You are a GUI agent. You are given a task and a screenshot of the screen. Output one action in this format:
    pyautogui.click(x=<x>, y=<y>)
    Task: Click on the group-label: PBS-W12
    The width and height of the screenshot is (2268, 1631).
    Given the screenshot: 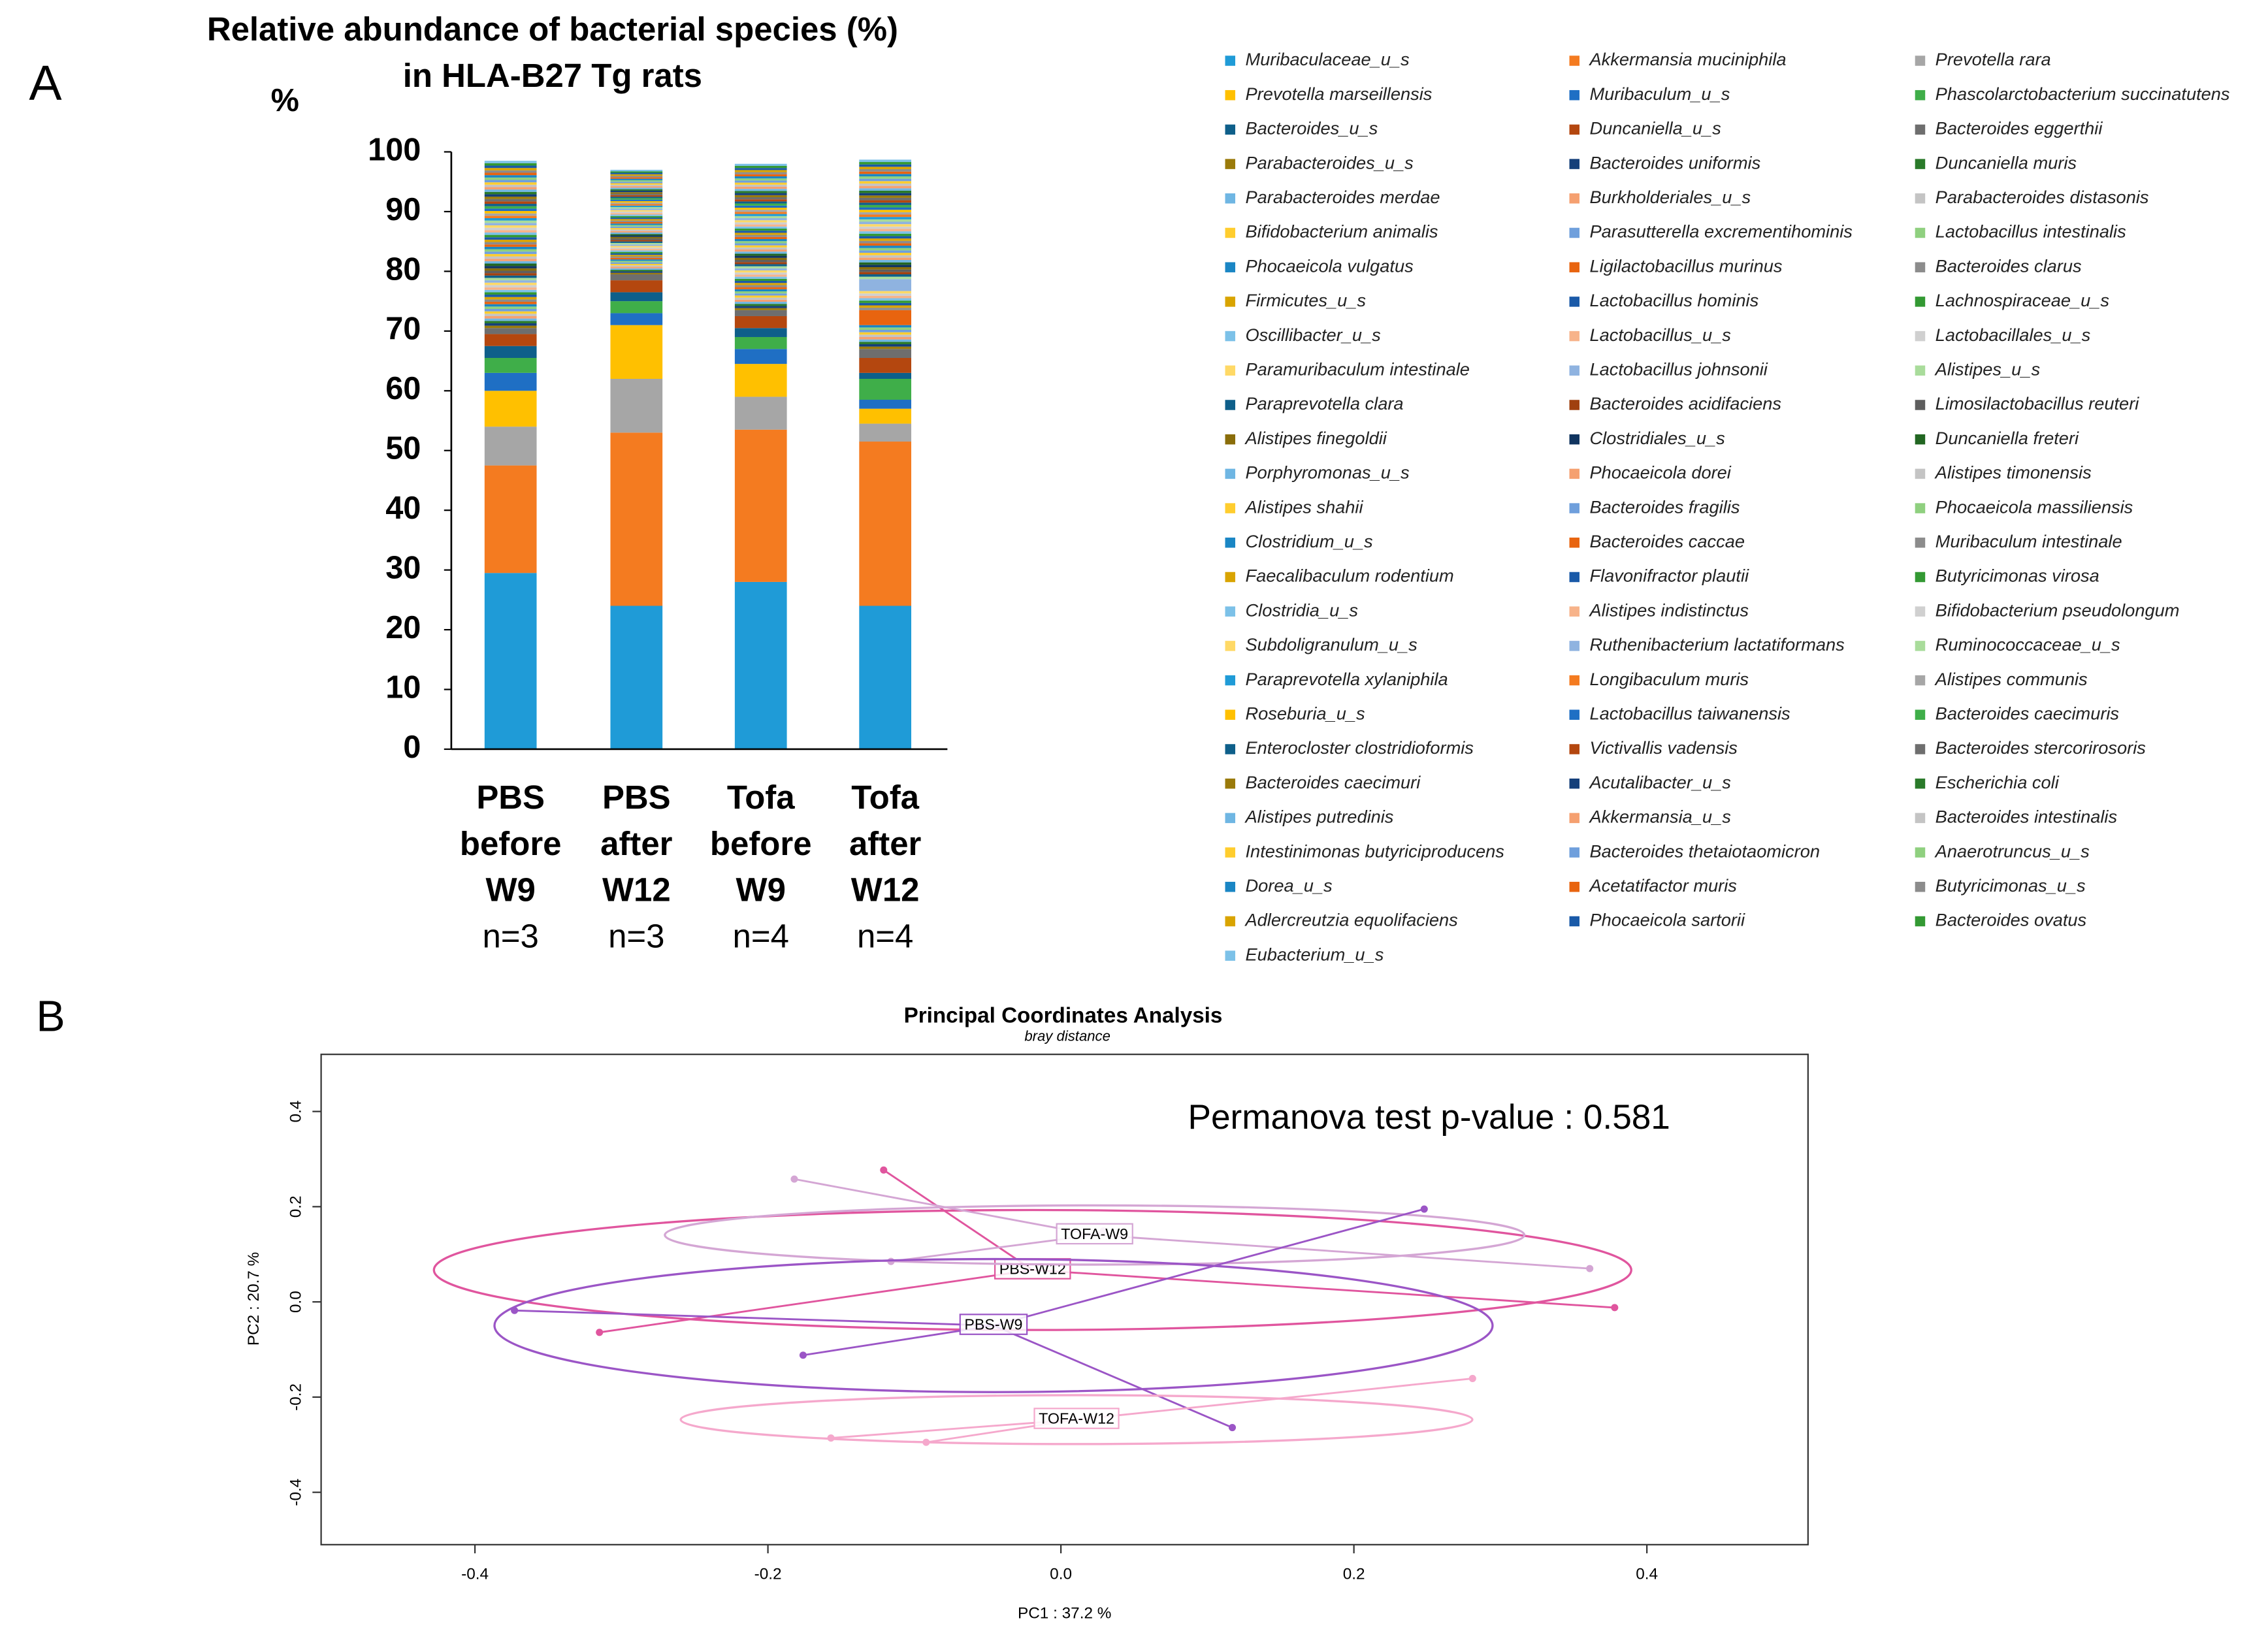 What is the action you would take?
    pyautogui.click(x=1032, y=1268)
    